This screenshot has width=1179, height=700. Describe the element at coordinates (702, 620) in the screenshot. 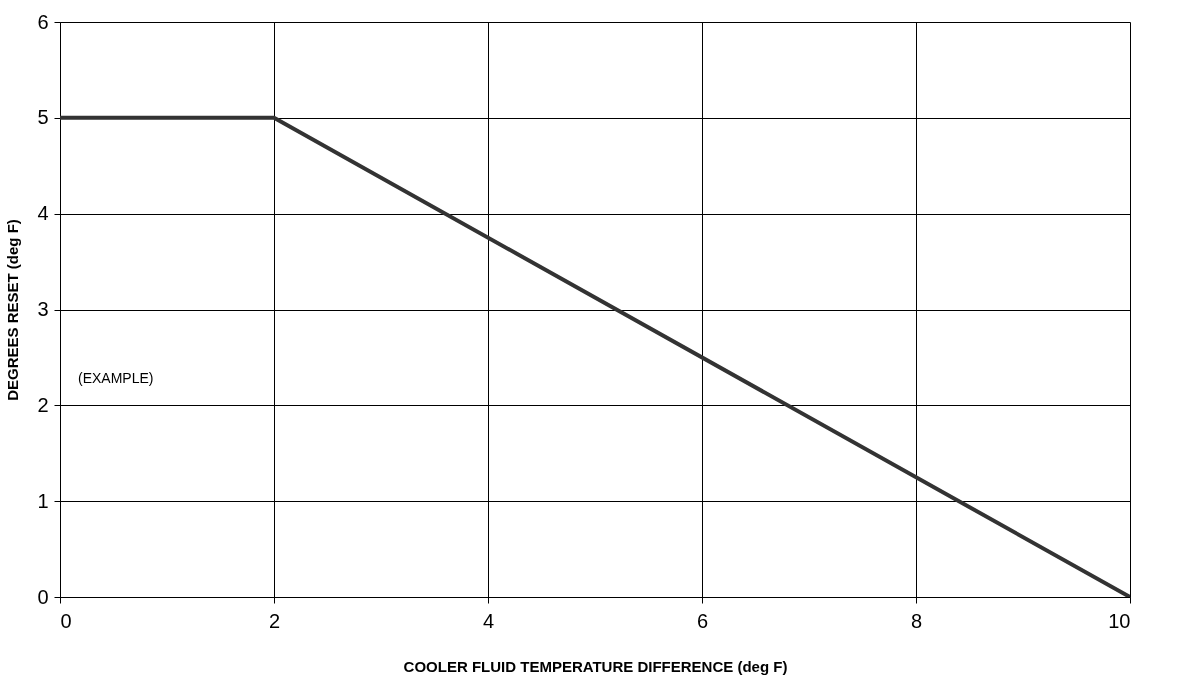

I see `x-tick-label: 6` at that location.